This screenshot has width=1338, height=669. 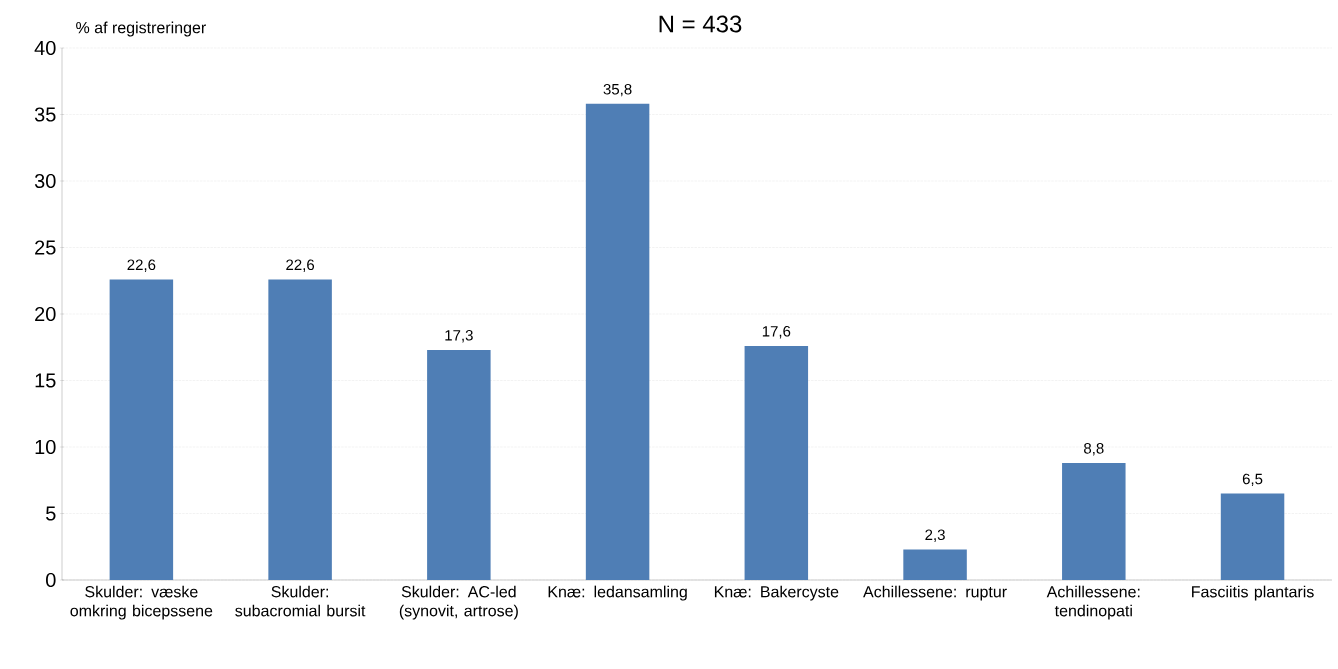 I want to click on chart-title: N = 433, so click(x=700, y=24).